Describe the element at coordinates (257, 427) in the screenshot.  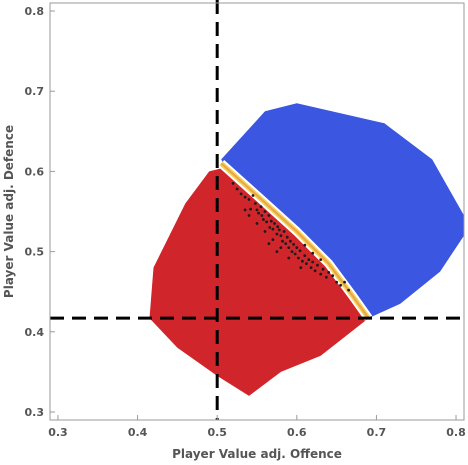
I see `x-axis: 0.3 0.4 0.5 0.6 0.7 0.8` at that location.